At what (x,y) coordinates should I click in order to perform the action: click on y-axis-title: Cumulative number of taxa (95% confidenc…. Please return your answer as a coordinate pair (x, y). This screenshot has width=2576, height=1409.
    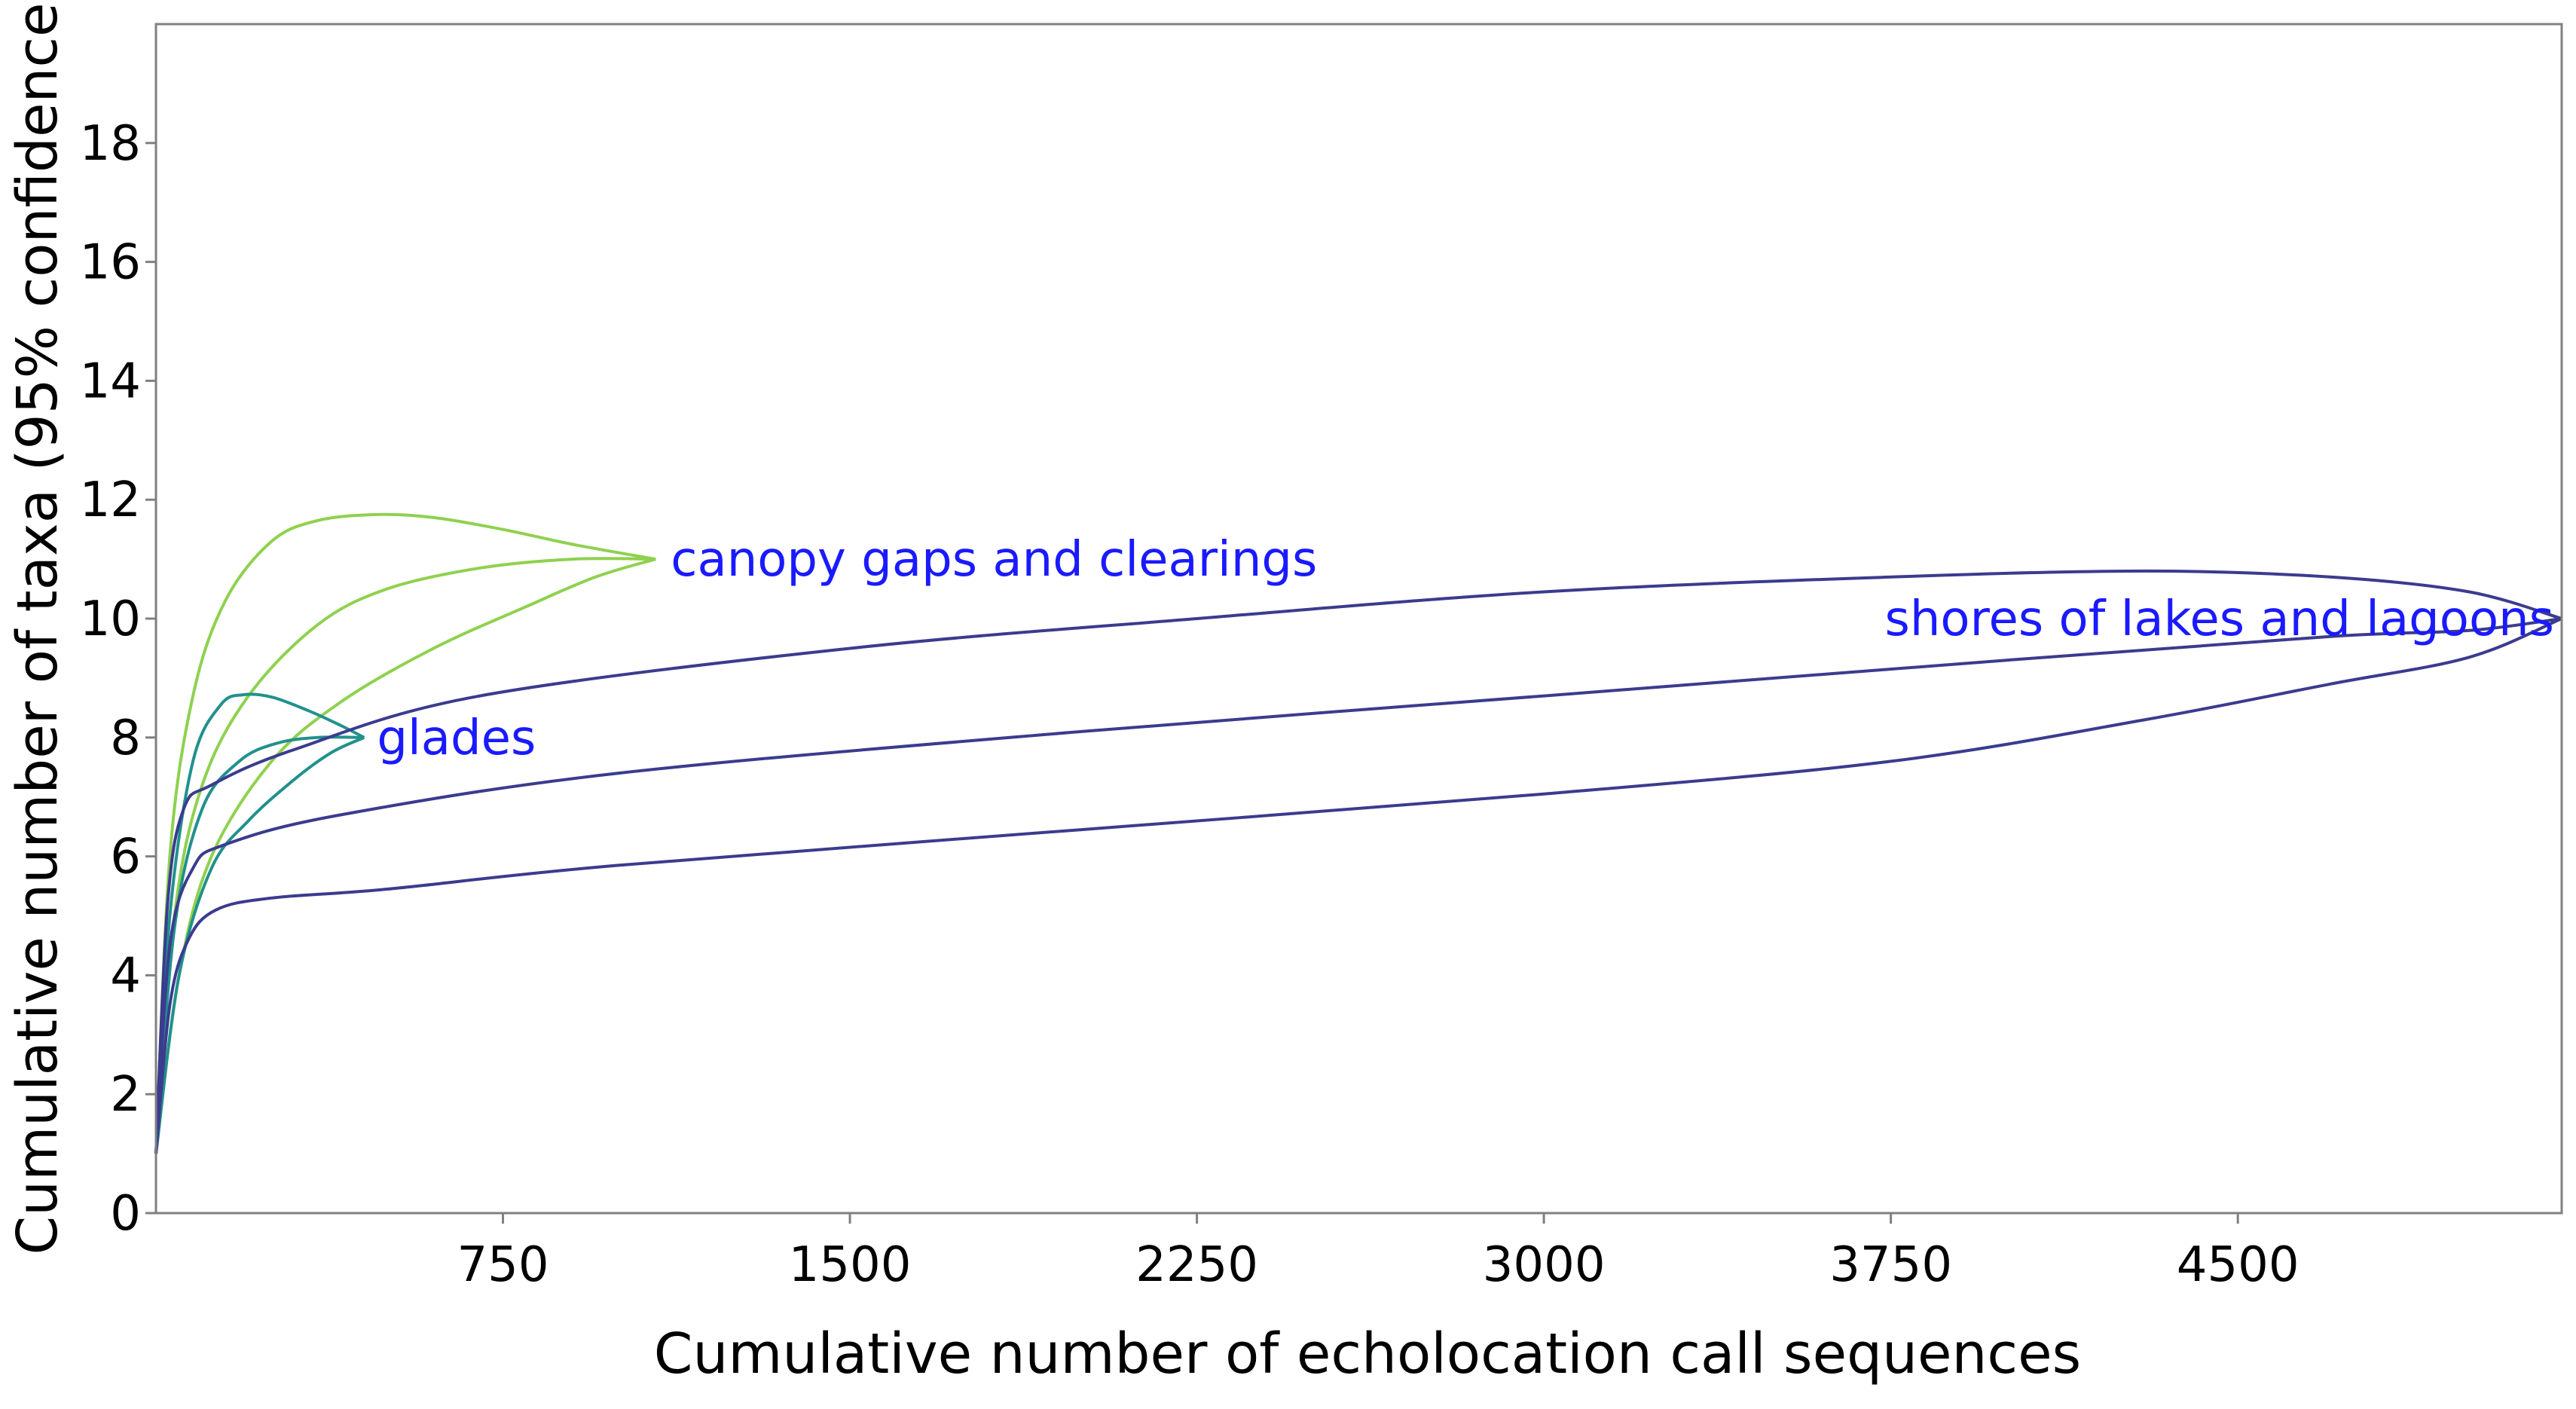
    Looking at the image, I should click on (37, 627).